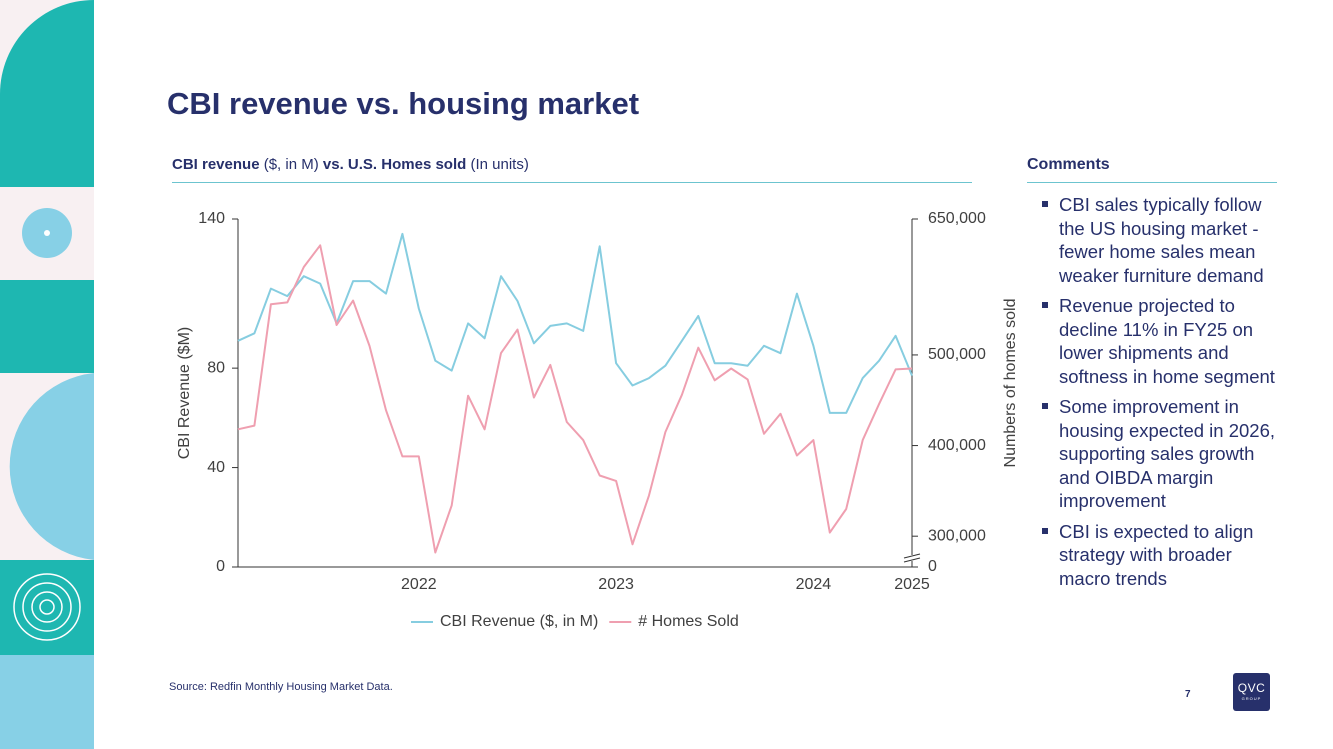  What do you see at coordinates (1068, 164) in the screenshot?
I see `comments-heading: Comments` at bounding box center [1068, 164].